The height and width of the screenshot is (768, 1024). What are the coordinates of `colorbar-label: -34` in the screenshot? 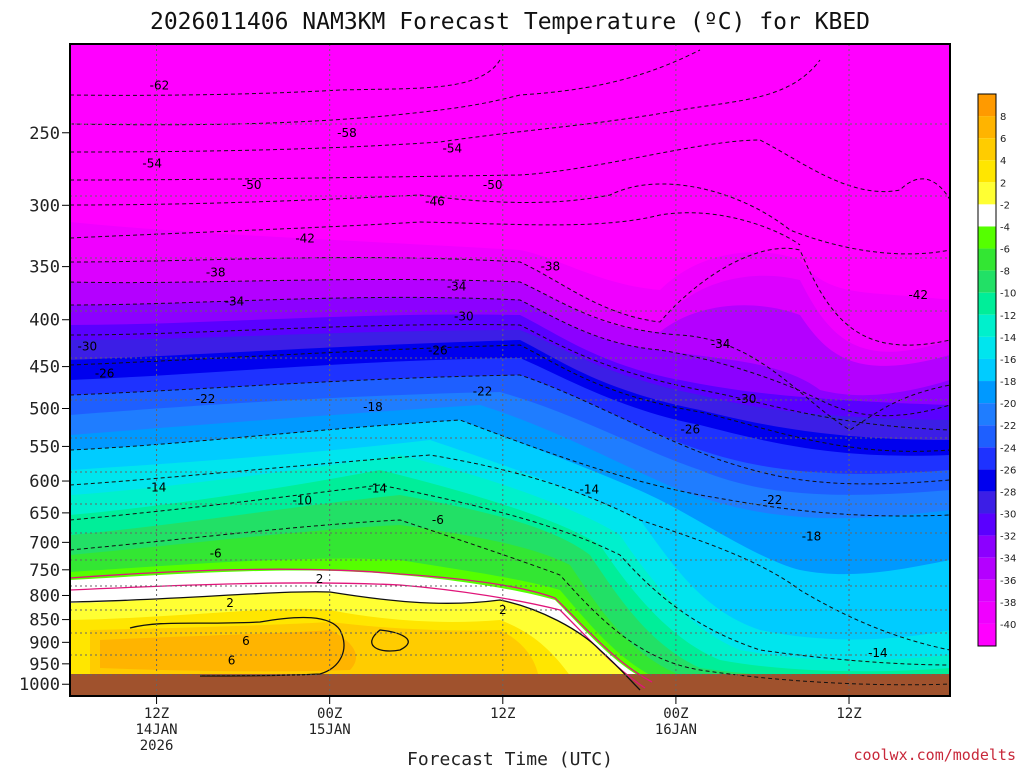 It's located at (1008, 559).